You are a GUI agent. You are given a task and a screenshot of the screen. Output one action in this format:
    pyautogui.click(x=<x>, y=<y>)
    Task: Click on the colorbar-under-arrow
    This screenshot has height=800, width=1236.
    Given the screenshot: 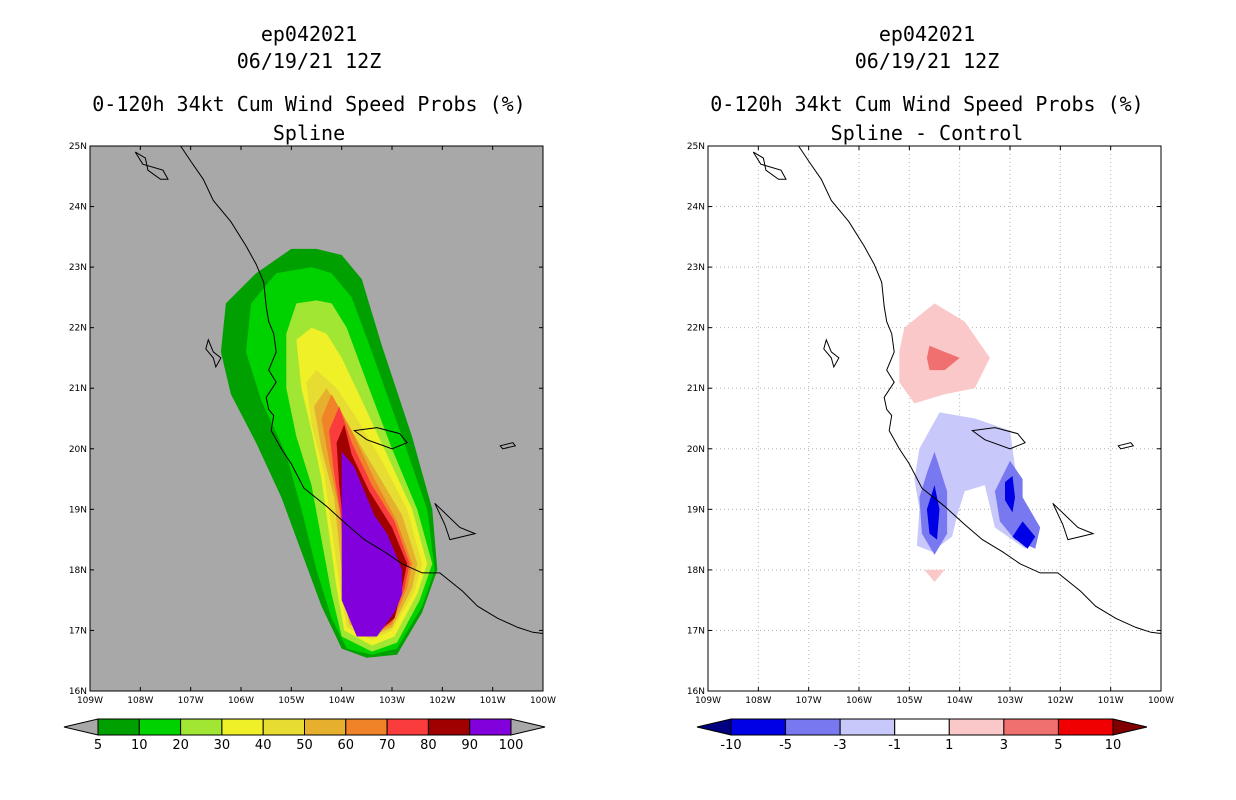 What is the action you would take?
    pyautogui.click(x=714, y=727)
    